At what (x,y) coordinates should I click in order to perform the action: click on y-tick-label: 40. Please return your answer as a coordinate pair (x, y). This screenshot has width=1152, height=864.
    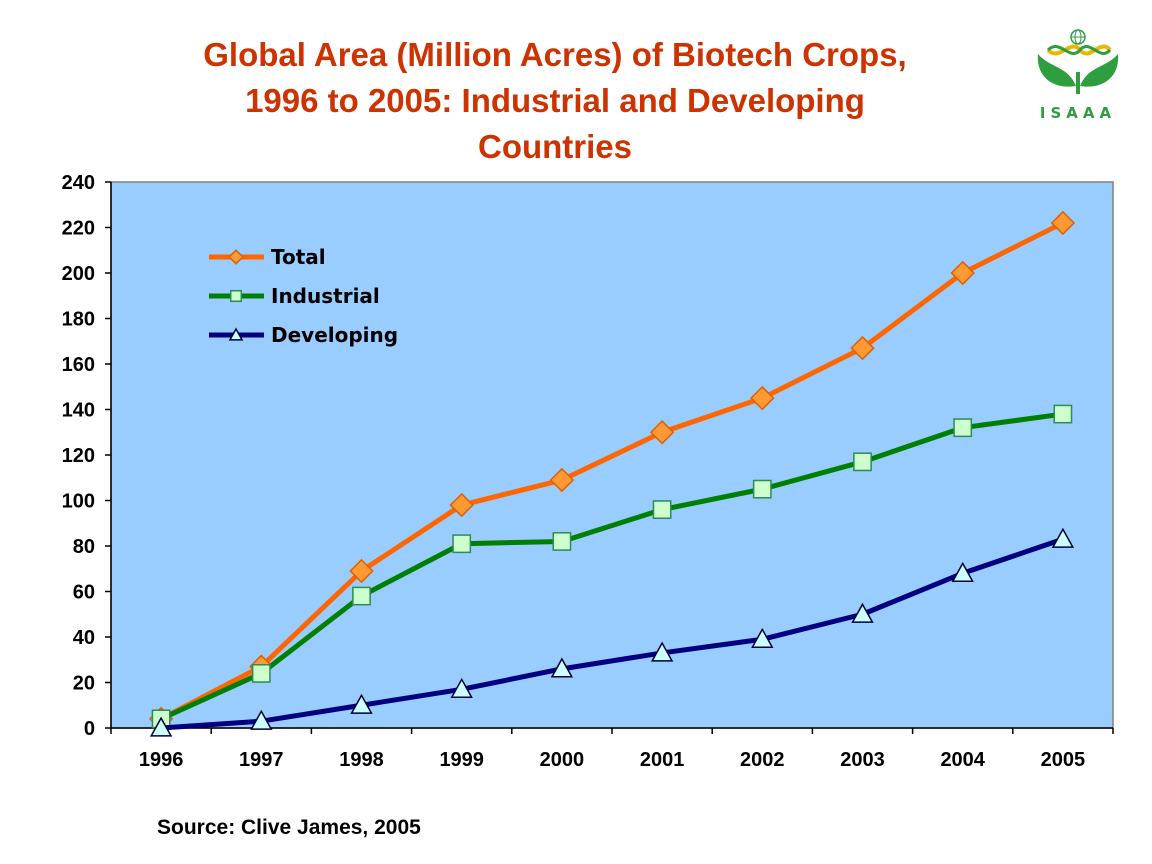
    Looking at the image, I should click on (84, 638).